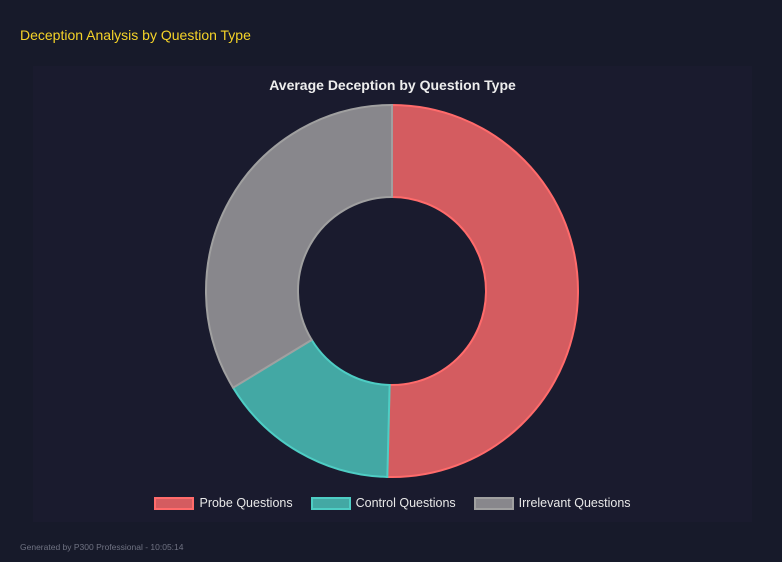 This screenshot has height=562, width=782. I want to click on legend-label: Probe Questions, so click(246, 503).